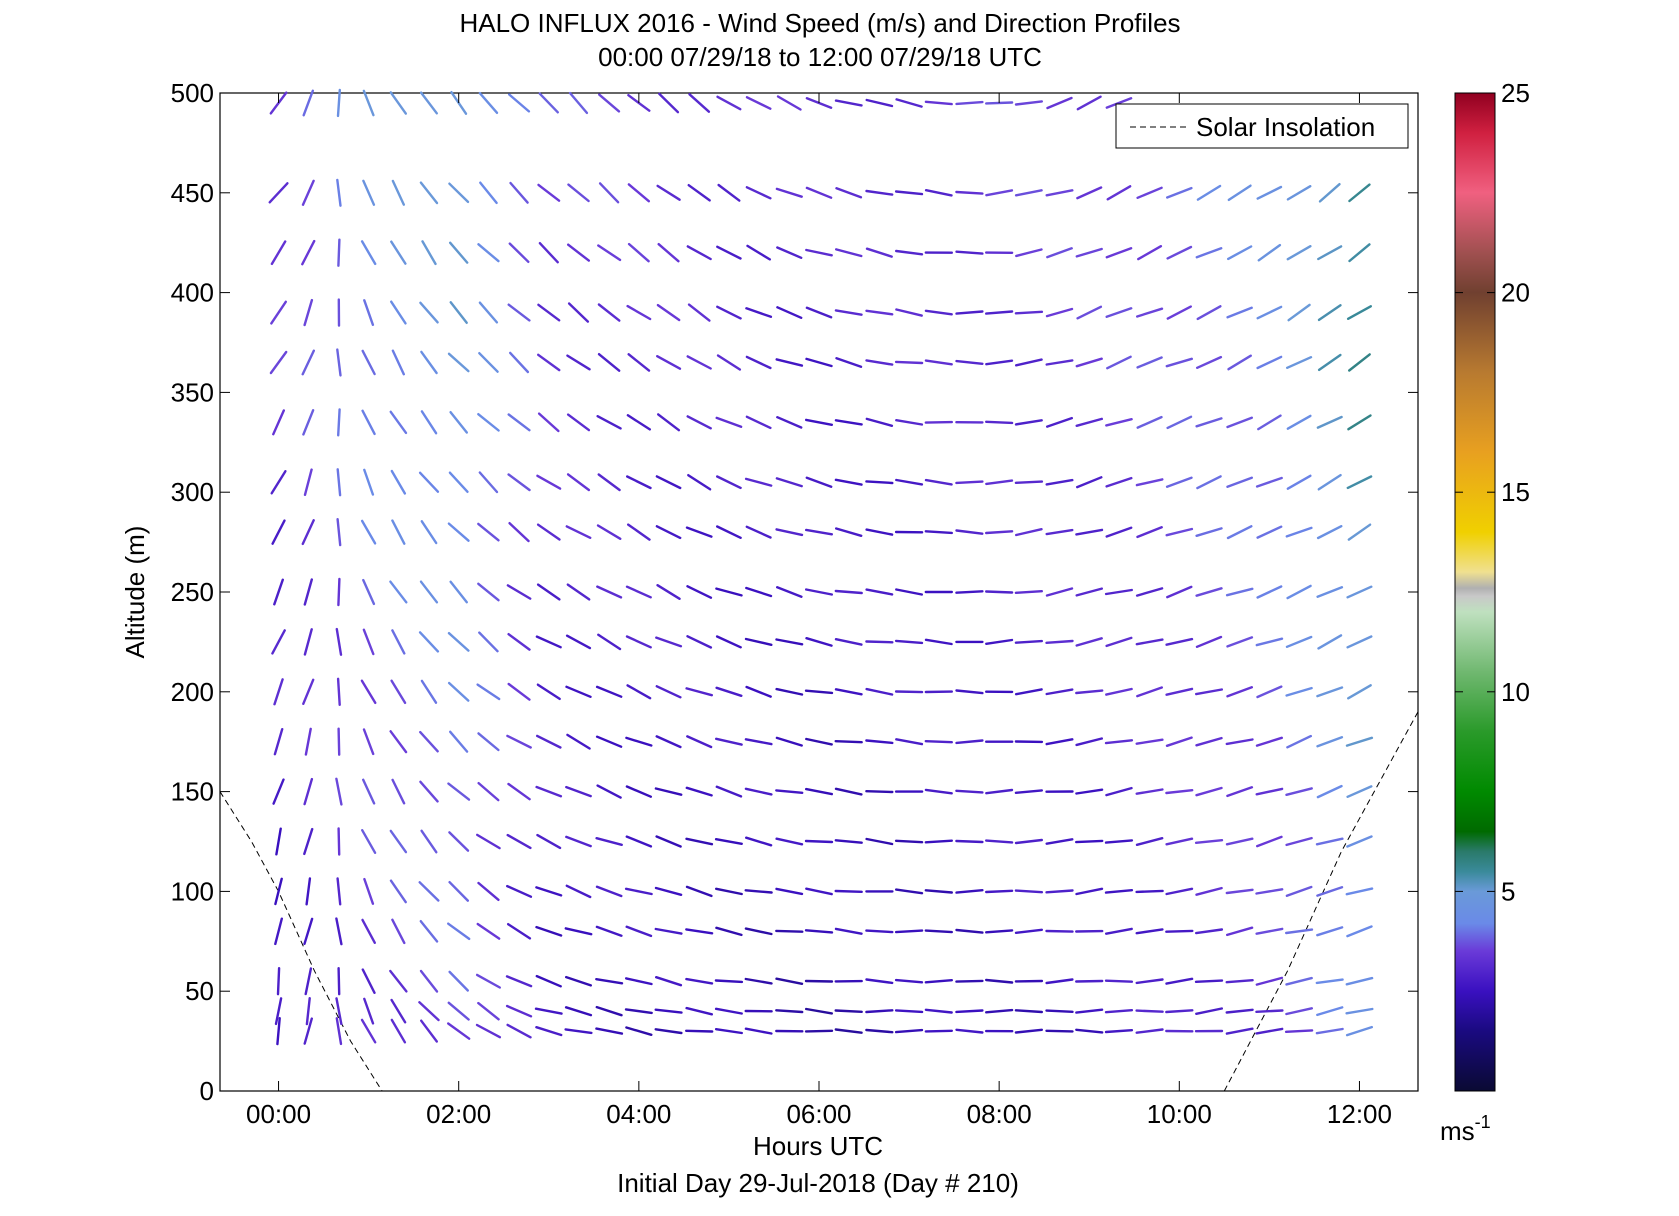 The image size is (1679, 1216). I want to click on colorbar-unit: ms-1, so click(1465, 1129).